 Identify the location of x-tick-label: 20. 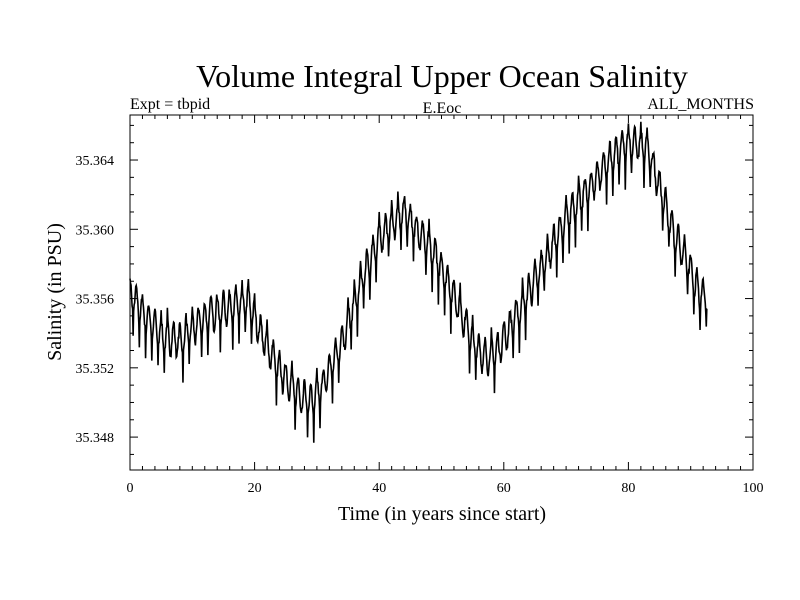
(255, 488).